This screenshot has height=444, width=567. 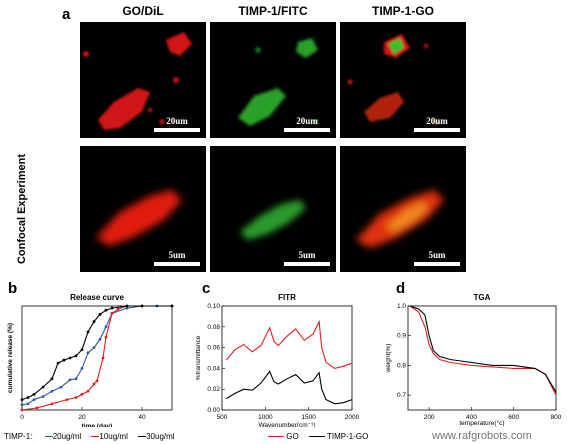 I want to click on chart-title: TGA, so click(x=482, y=297).